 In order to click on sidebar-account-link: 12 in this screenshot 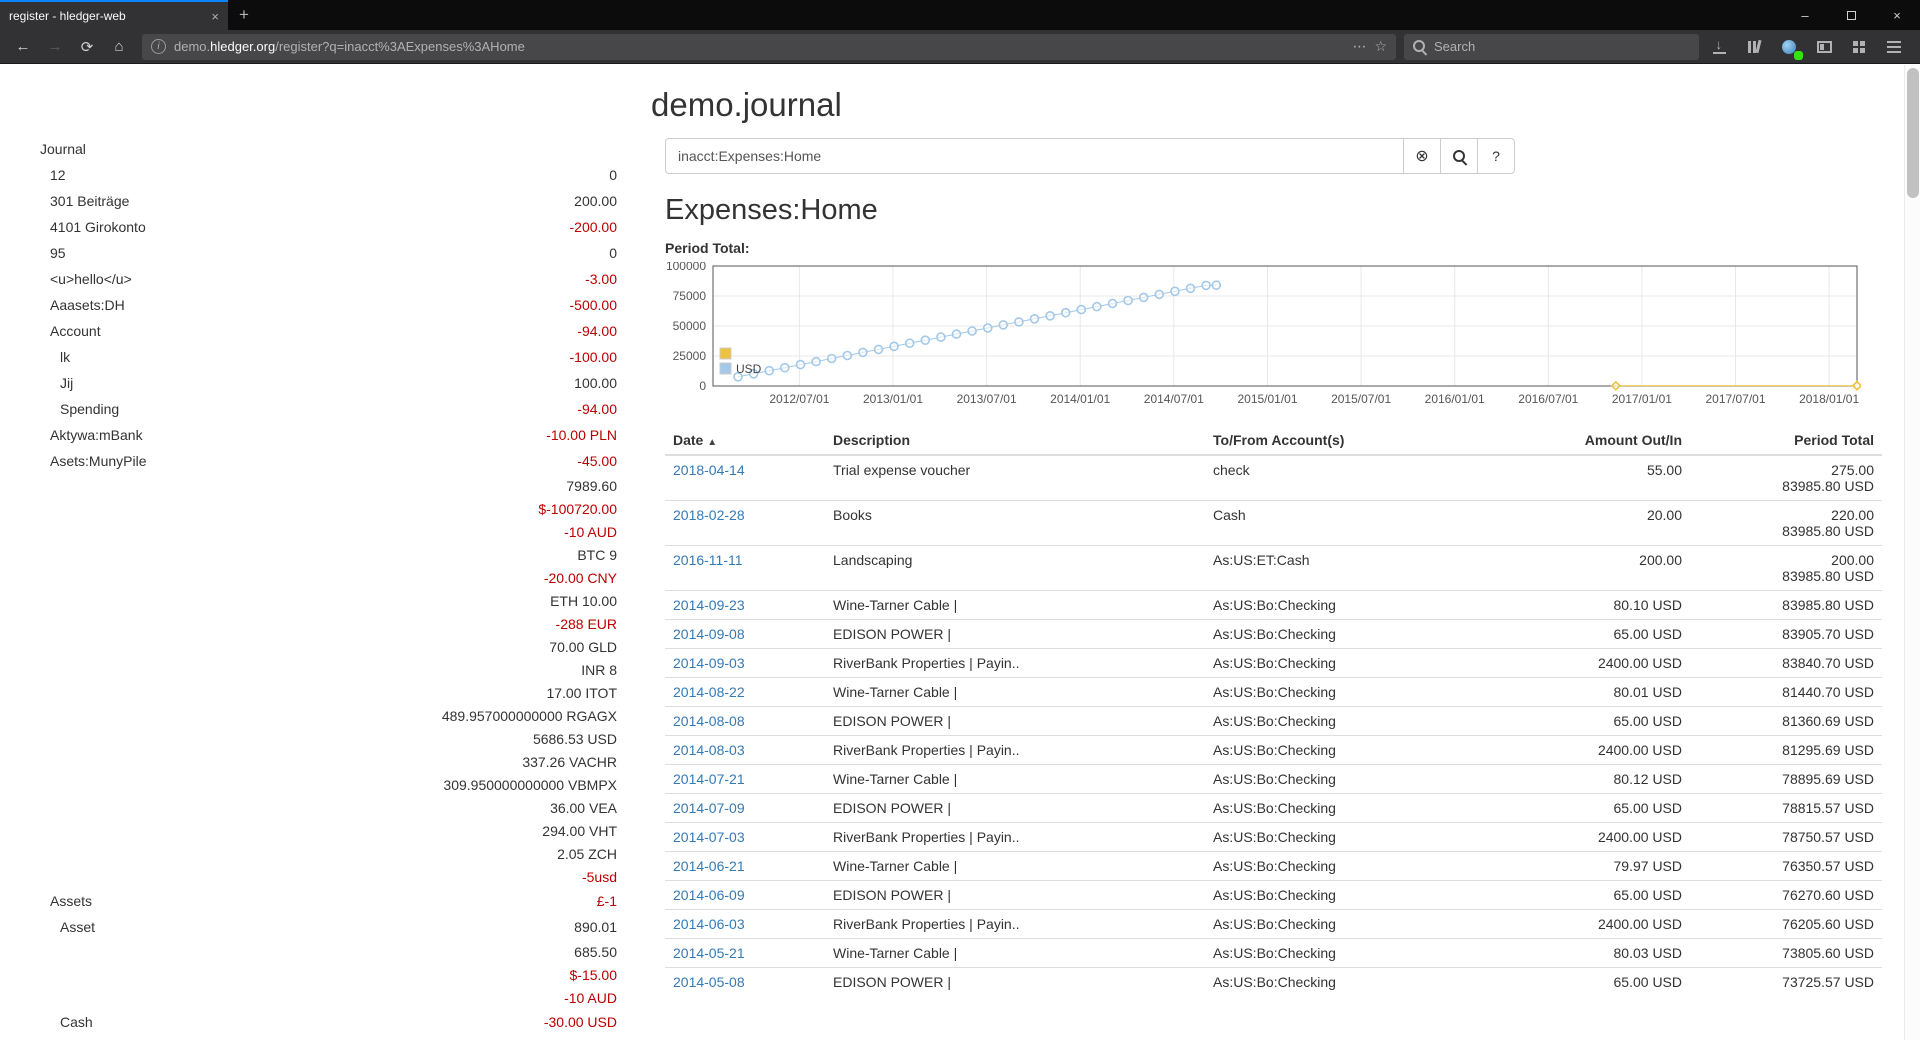, I will do `click(58, 175)`.